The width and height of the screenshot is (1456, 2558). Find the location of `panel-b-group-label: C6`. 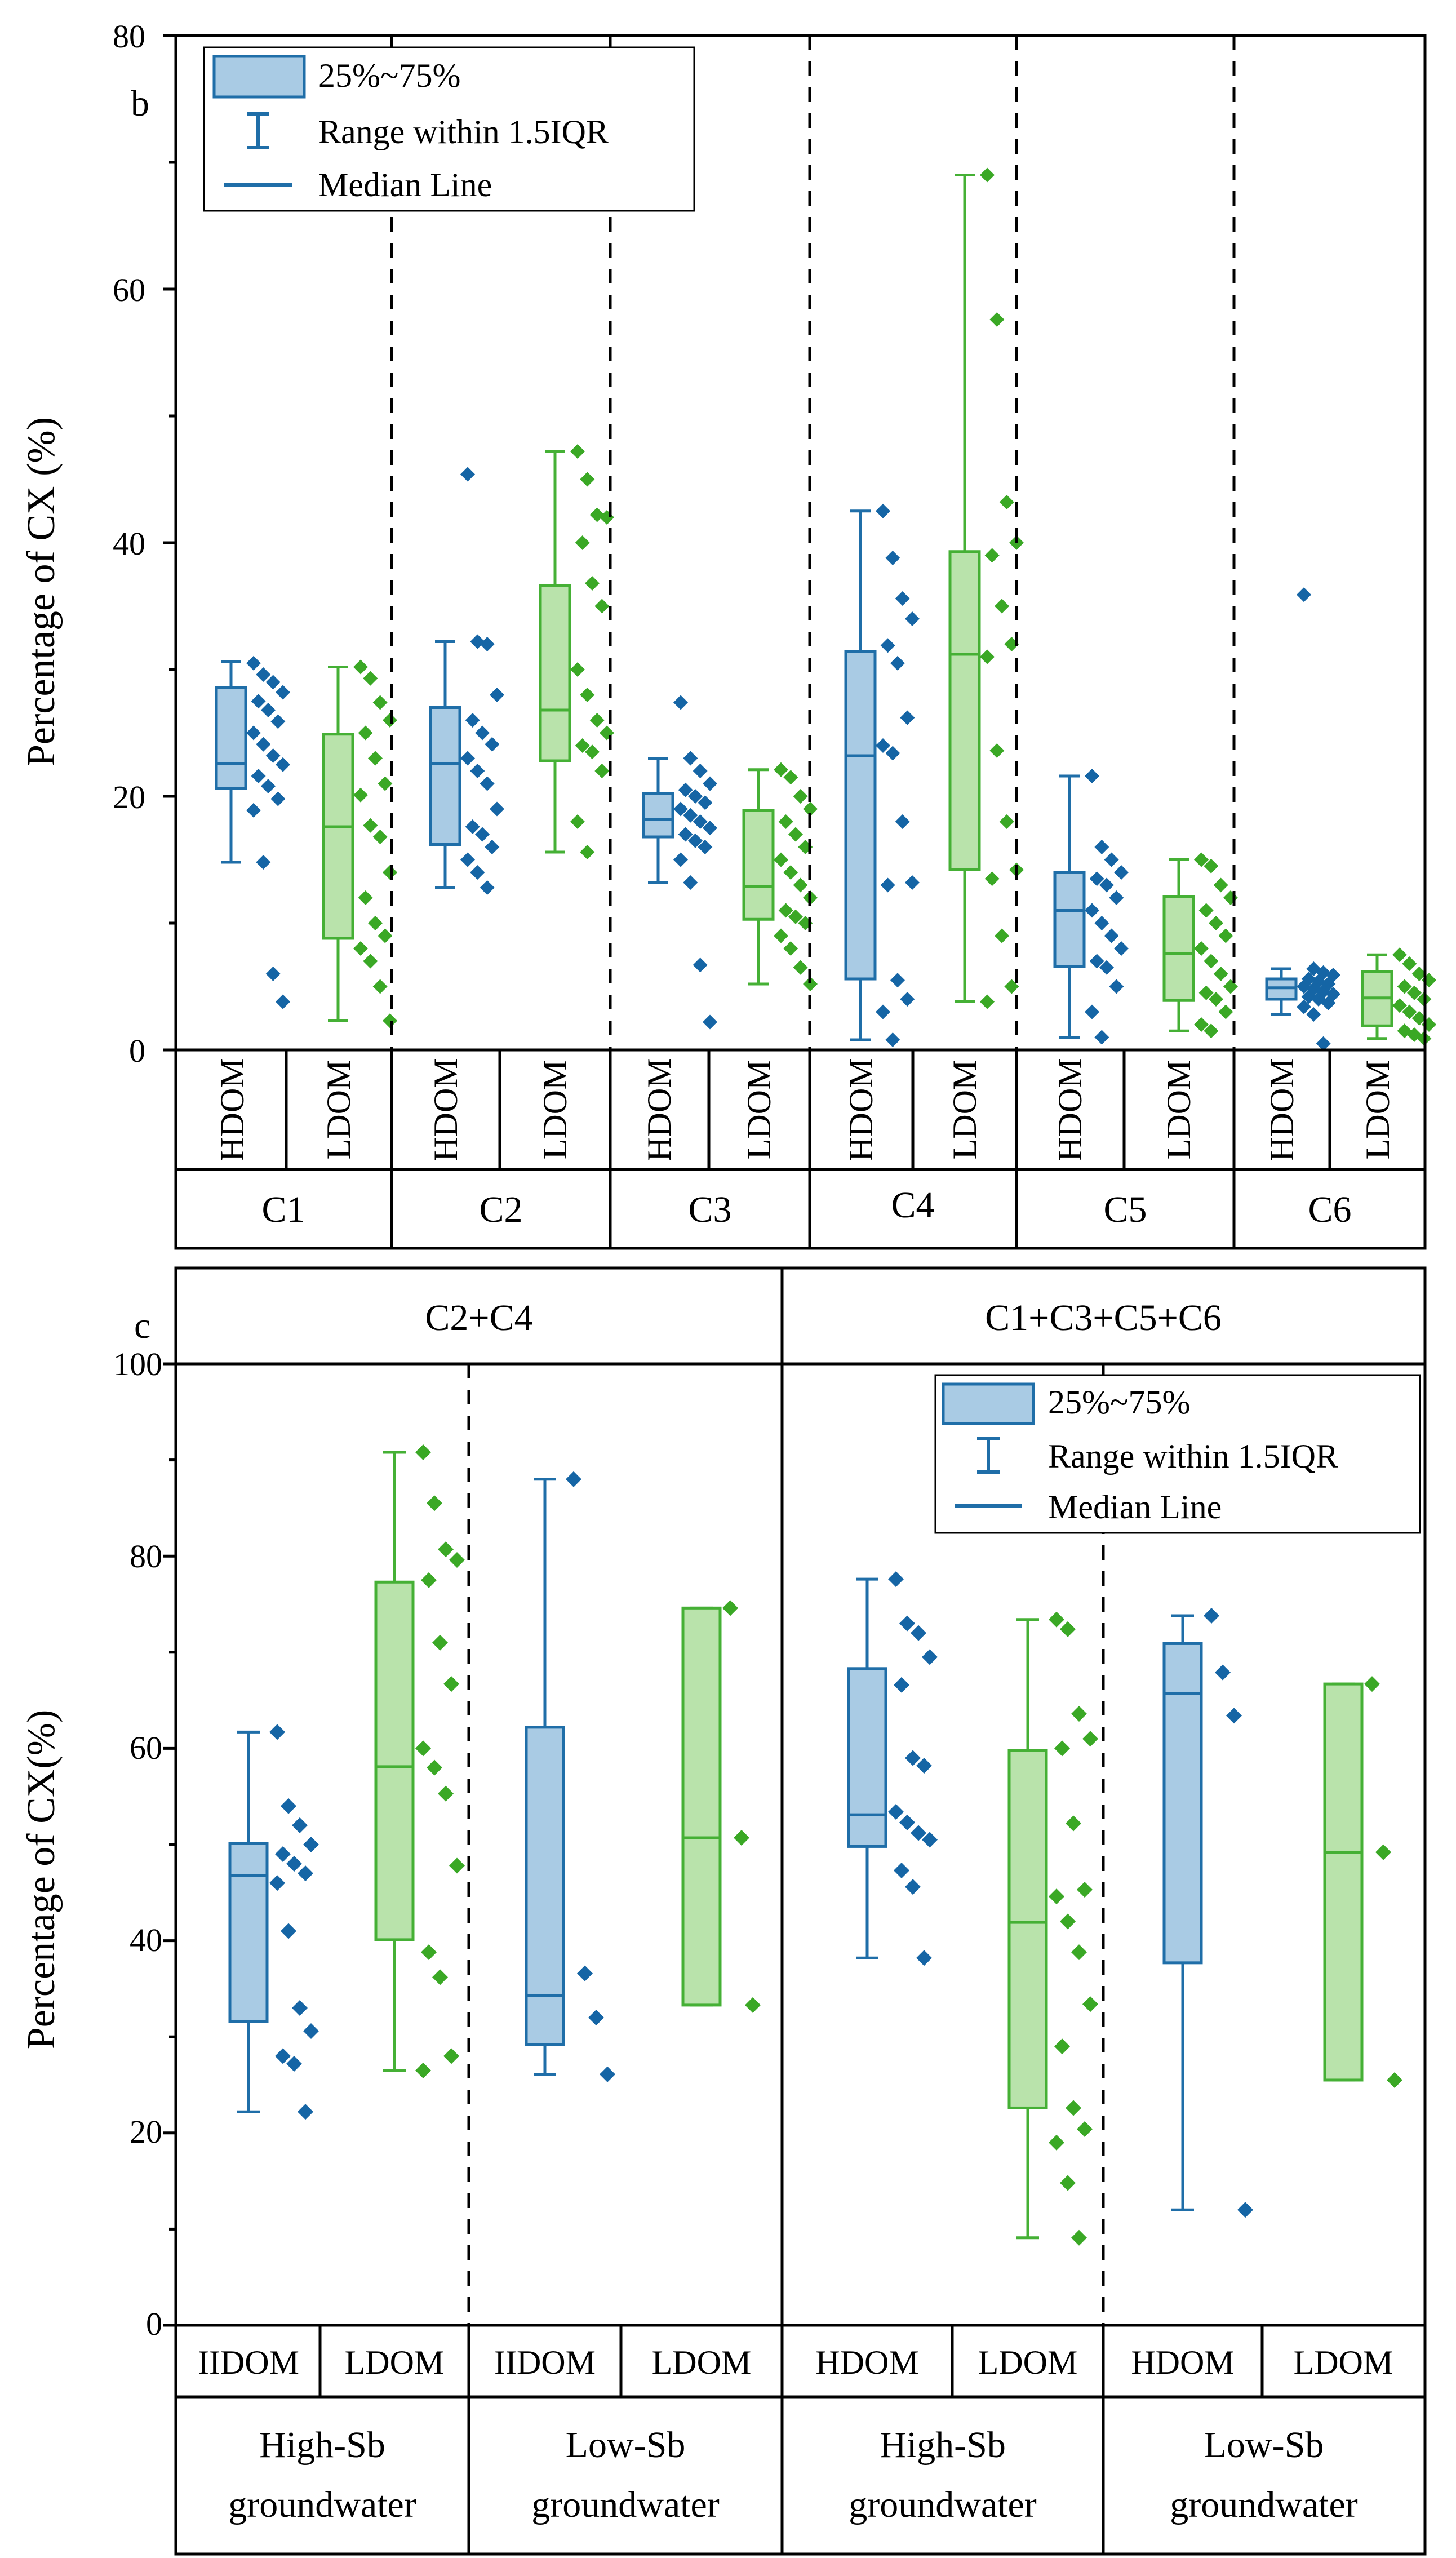

panel-b-group-label: C6 is located at coordinates (1329, 1210).